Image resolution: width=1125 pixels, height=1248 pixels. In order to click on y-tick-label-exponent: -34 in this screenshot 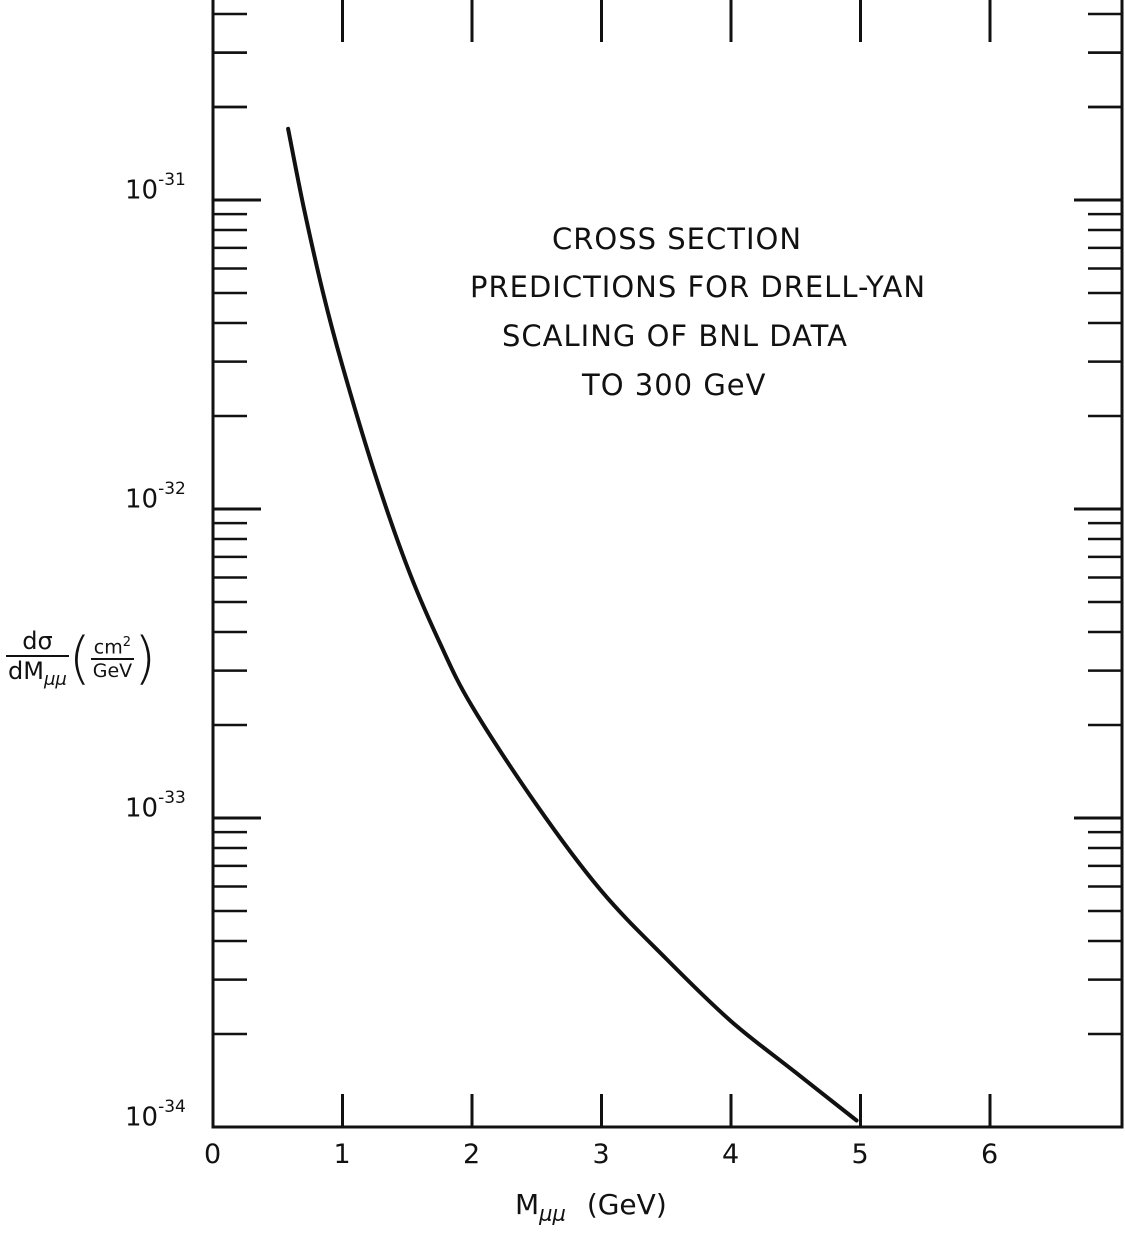, I will do `click(172, 1107)`.